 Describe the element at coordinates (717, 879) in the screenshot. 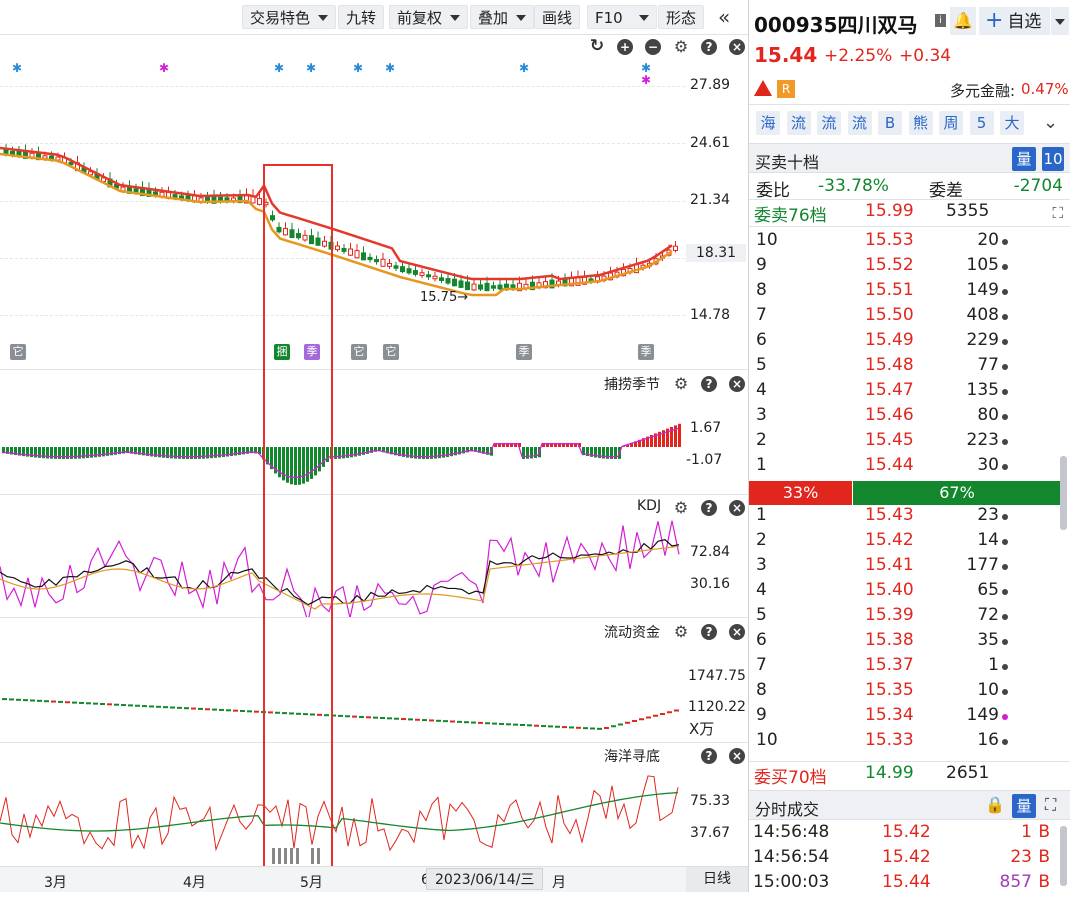

I see `period-selector: 日线` at that location.